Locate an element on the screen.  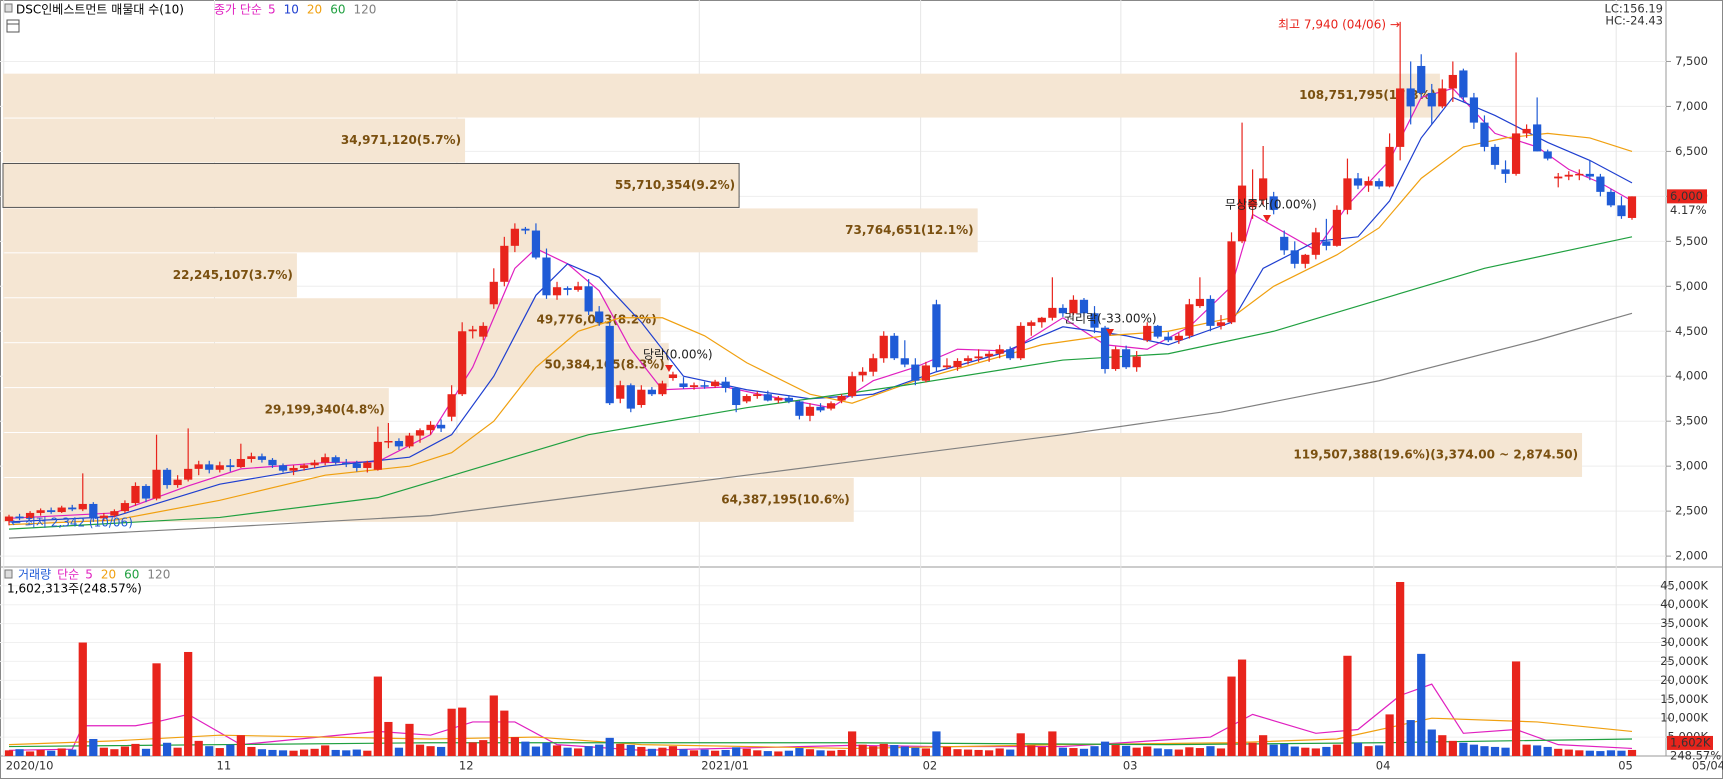
volume-profile-label: 73,764,651(12.1%) is located at coordinates (909, 230).